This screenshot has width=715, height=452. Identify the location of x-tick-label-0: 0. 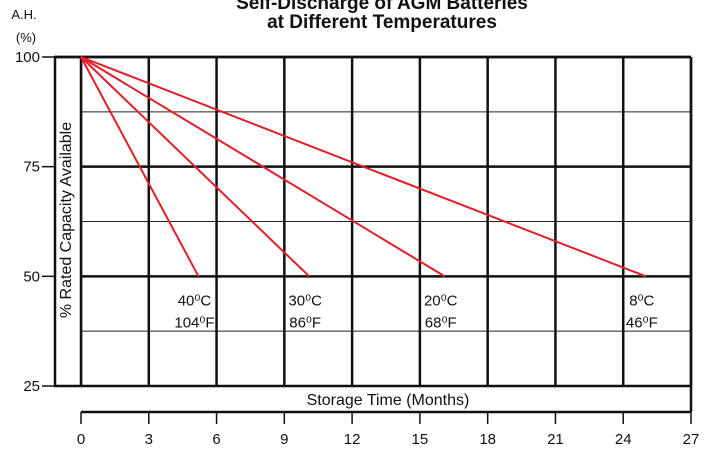
(81, 439).